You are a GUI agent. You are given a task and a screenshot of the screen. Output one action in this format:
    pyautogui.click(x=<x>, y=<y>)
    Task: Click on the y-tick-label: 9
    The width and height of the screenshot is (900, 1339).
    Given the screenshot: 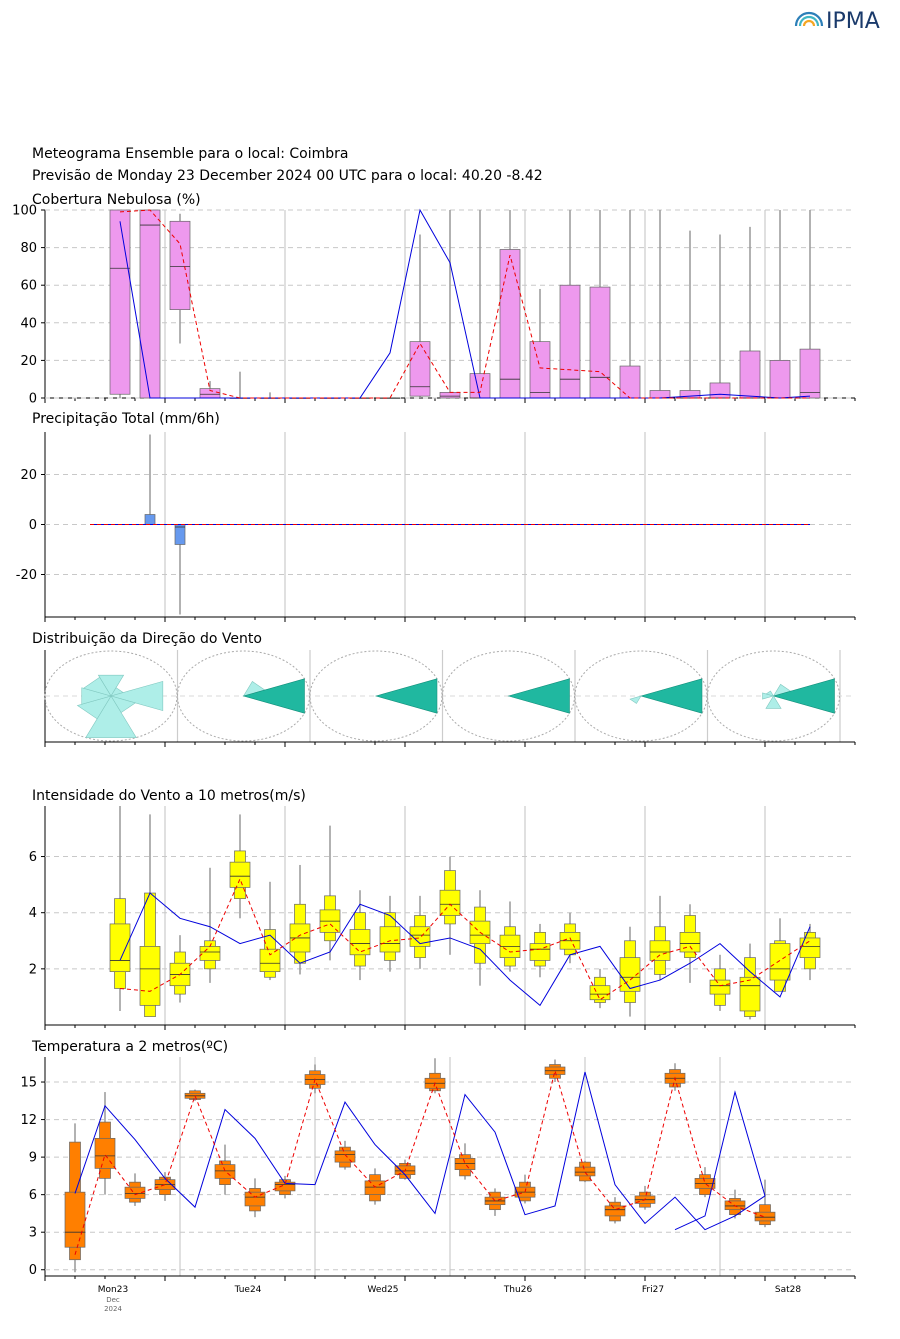 What is the action you would take?
    pyautogui.click(x=33, y=1158)
    